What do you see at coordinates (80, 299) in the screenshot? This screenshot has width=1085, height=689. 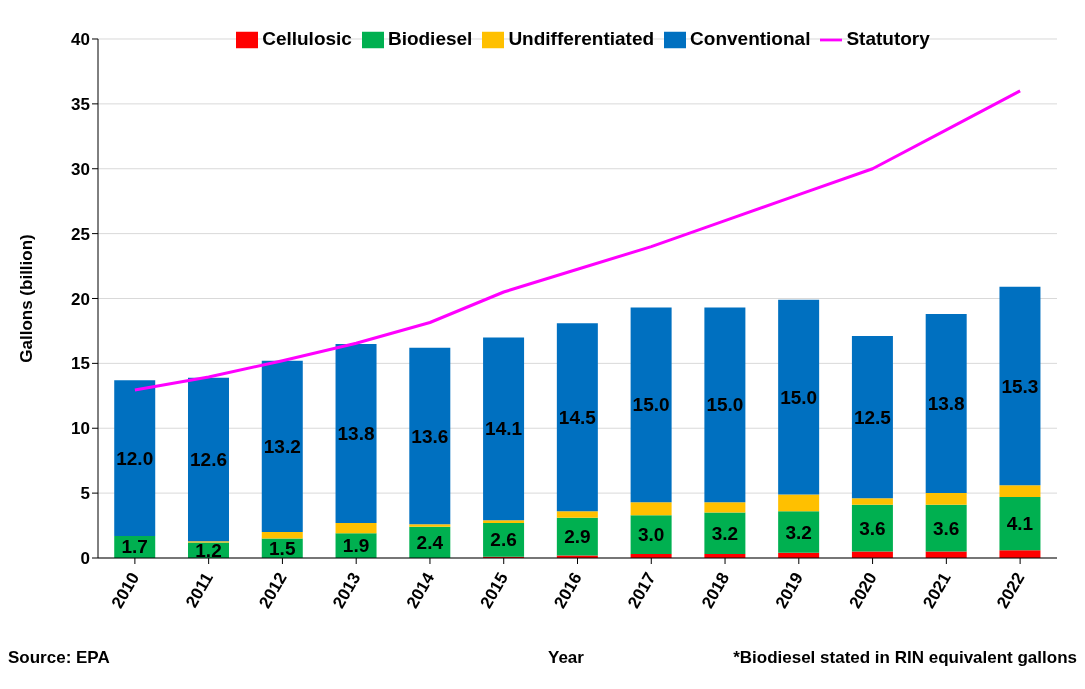 I see `y-tick-label: 20` at bounding box center [80, 299].